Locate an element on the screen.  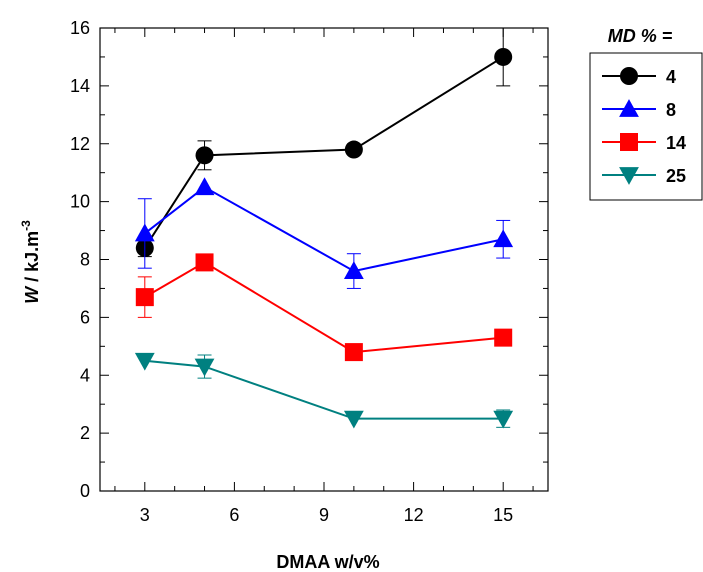
legend-item-14: 14 is located at coordinates (644, 143).